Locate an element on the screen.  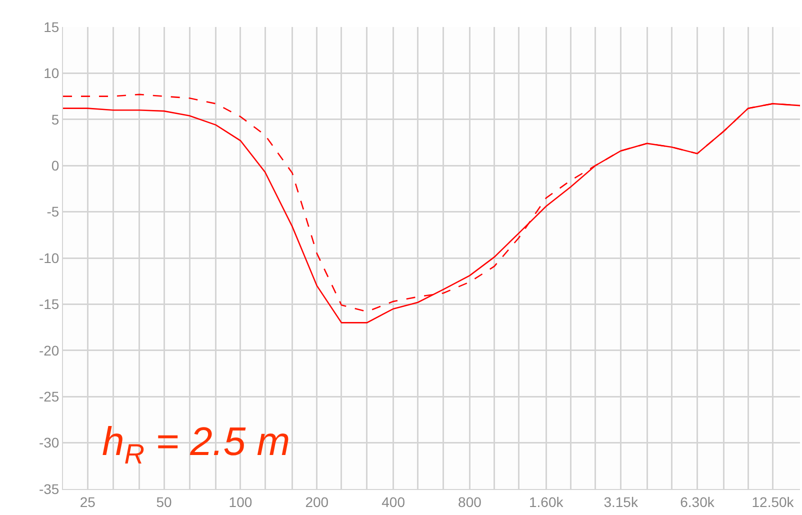
y-tick-label: 0 is located at coordinates (55, 166).